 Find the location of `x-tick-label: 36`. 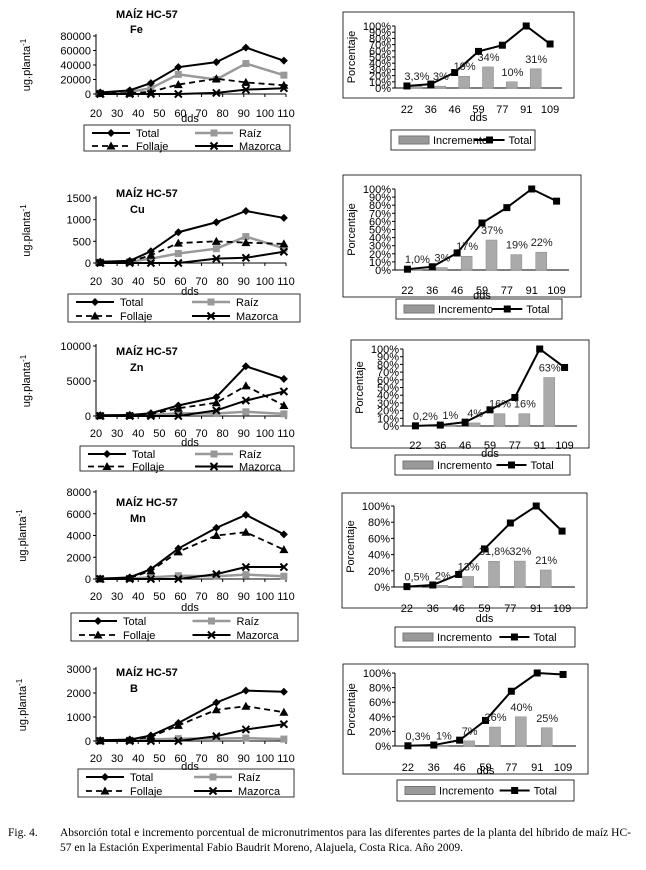

x-tick-label: 36 is located at coordinates (432, 291).